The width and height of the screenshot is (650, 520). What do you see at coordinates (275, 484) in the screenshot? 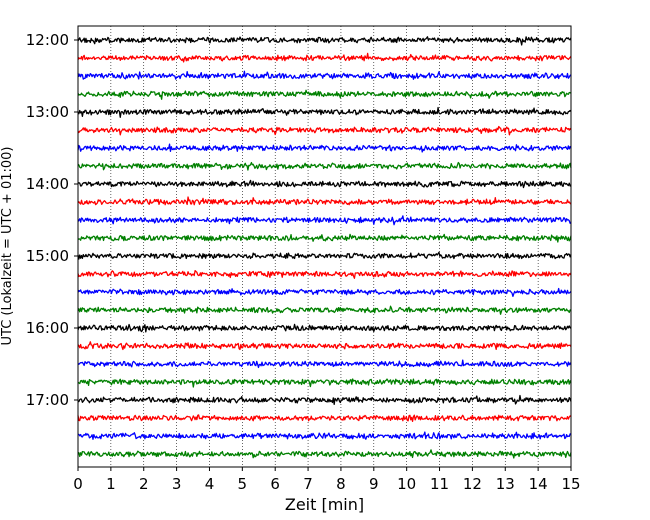
I see `x-tick-label-6: 6` at bounding box center [275, 484].